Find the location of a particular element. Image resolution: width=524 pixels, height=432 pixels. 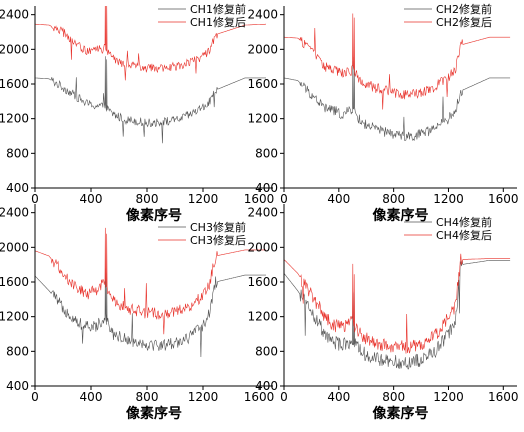

legend-label: CH2修复后 is located at coordinates (464, 22).